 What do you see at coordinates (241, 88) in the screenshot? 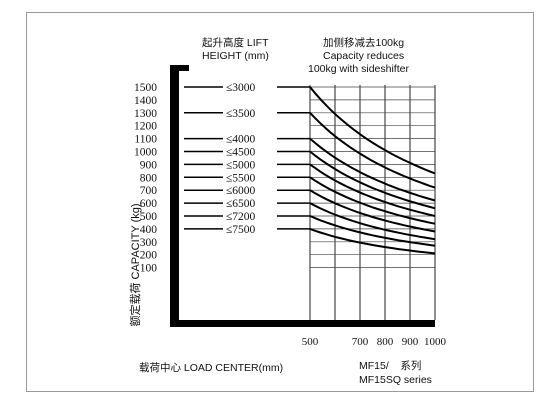
I see `series-label: ≤3000` at bounding box center [241, 88].